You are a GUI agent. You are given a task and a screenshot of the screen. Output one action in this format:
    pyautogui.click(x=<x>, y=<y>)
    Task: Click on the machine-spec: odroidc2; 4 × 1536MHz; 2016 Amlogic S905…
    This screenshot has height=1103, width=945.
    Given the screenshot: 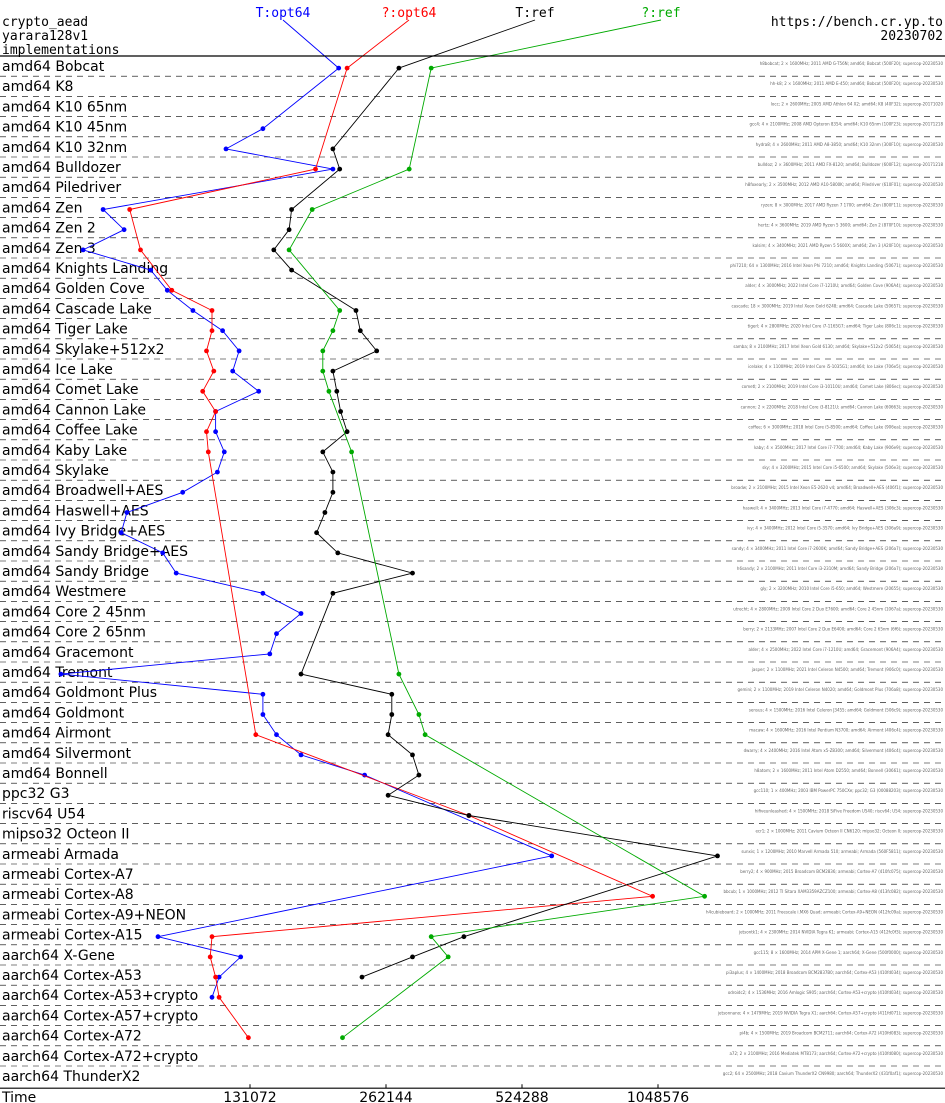 What is the action you would take?
    pyautogui.click(x=836, y=992)
    